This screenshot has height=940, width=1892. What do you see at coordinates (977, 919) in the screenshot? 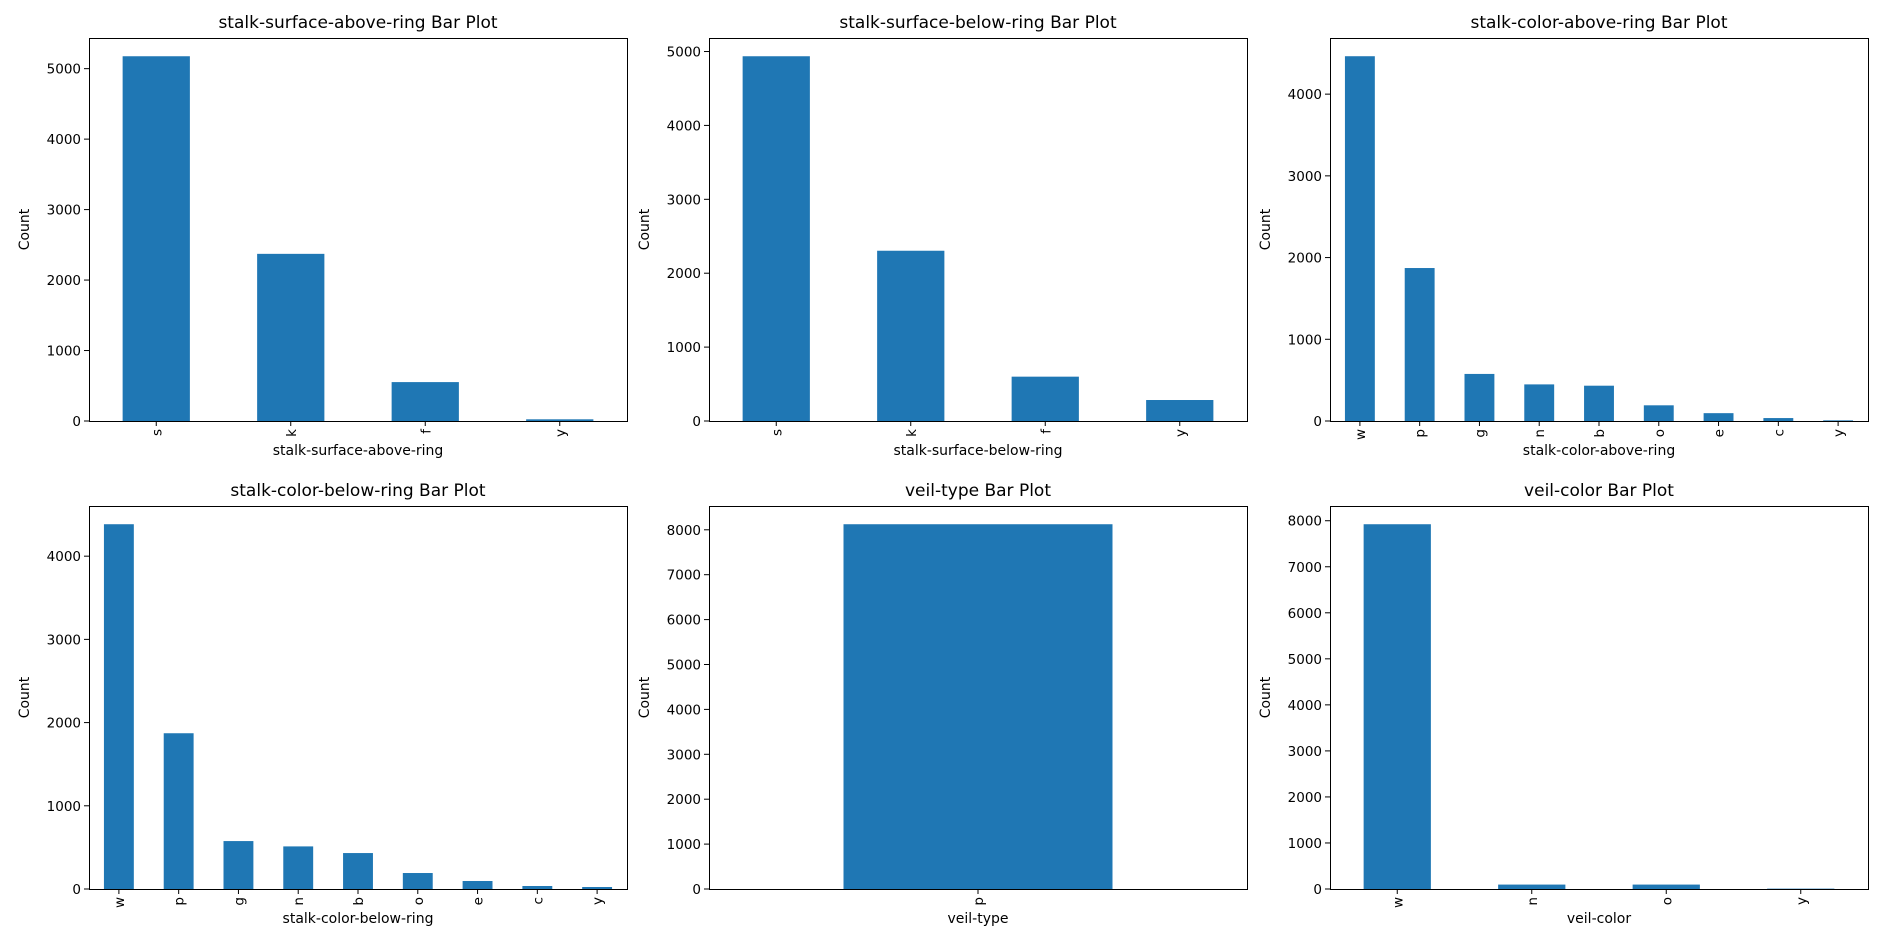
I see `x-axis-label: veil-type` at bounding box center [977, 919].